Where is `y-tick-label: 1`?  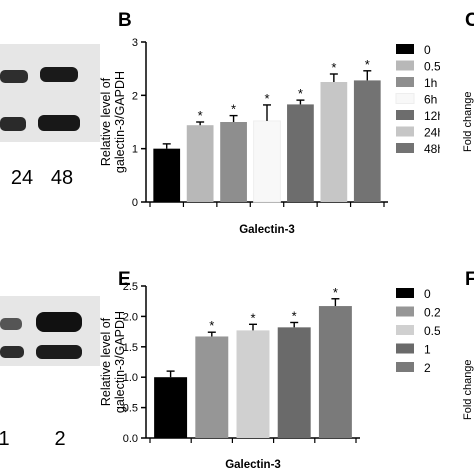 y-tick-label: 1 is located at coordinates (135, 150).